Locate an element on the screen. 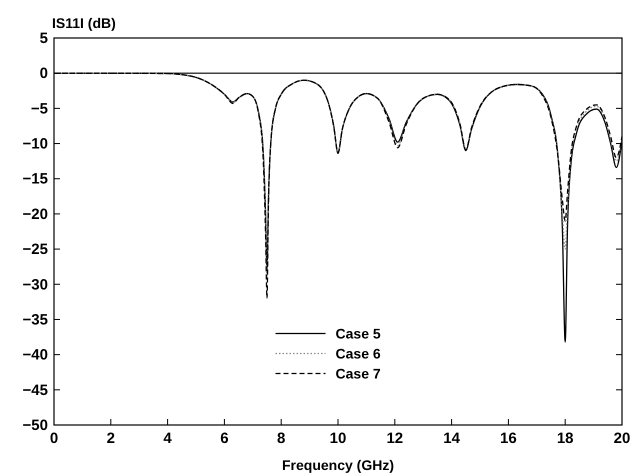 Image resolution: width=635 pixels, height=476 pixels. y-tick-label: −25 is located at coordinates (35, 249).